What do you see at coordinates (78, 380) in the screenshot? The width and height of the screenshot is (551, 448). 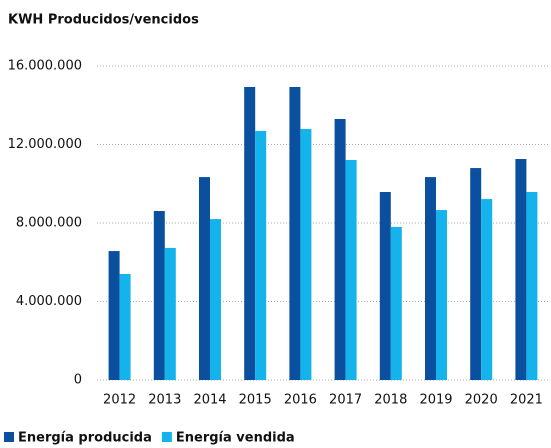 I see `y-tick-label: 0` at bounding box center [78, 380].